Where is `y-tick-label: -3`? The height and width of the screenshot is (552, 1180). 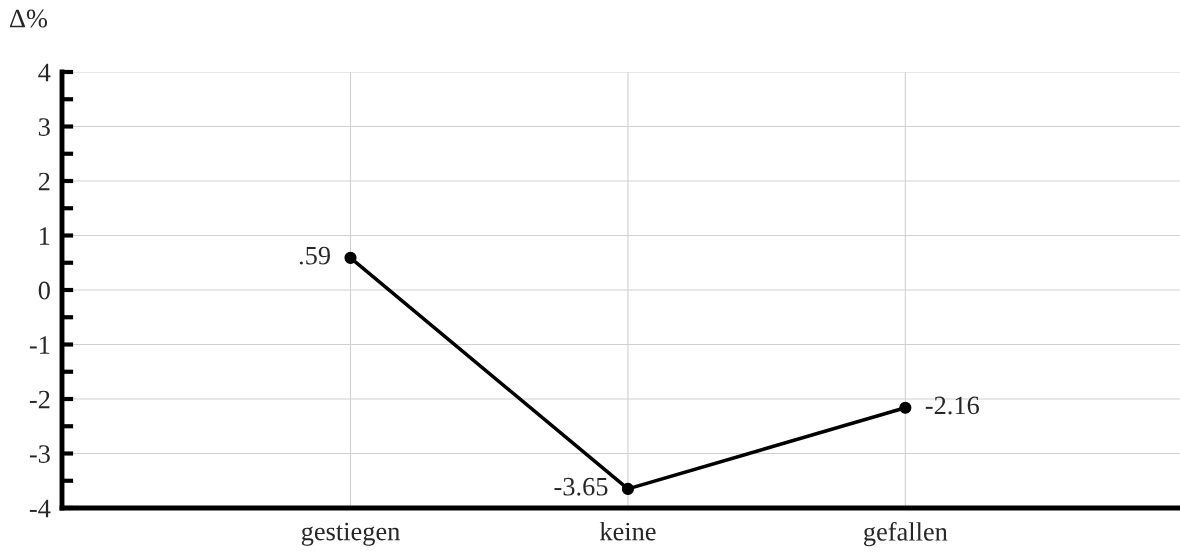
y-tick-label: -3 is located at coordinates (39, 454).